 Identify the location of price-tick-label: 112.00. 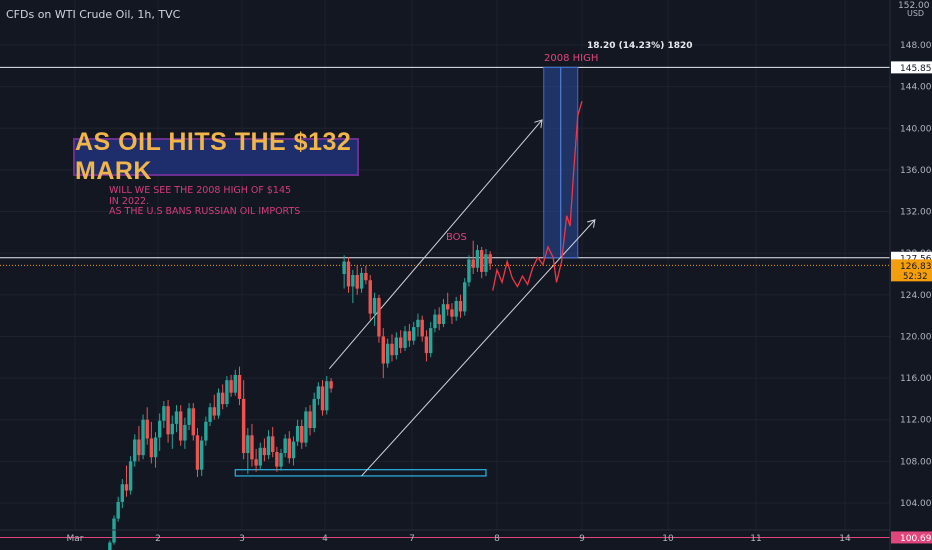
(916, 421).